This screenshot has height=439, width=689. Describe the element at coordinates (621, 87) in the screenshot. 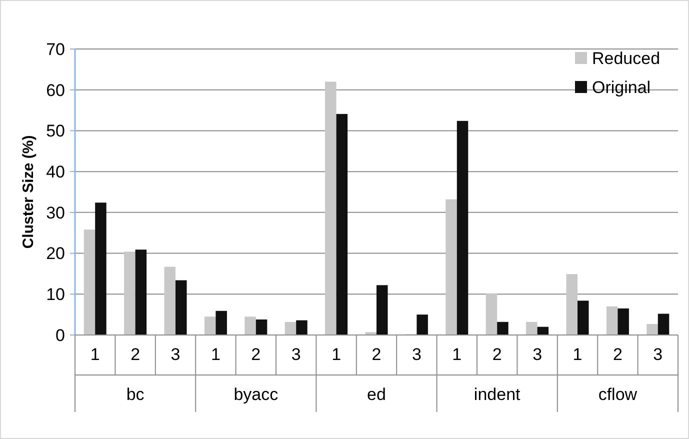

I see `legend-label: Original` at that location.